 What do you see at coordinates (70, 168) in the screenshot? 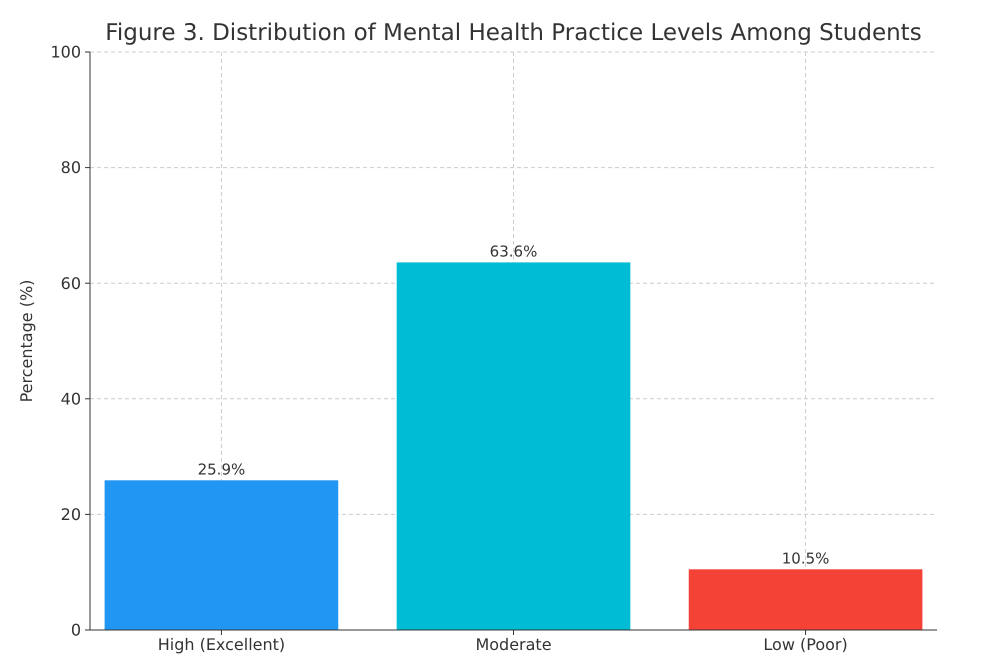
I see `y-tick-label: 80` at bounding box center [70, 168].